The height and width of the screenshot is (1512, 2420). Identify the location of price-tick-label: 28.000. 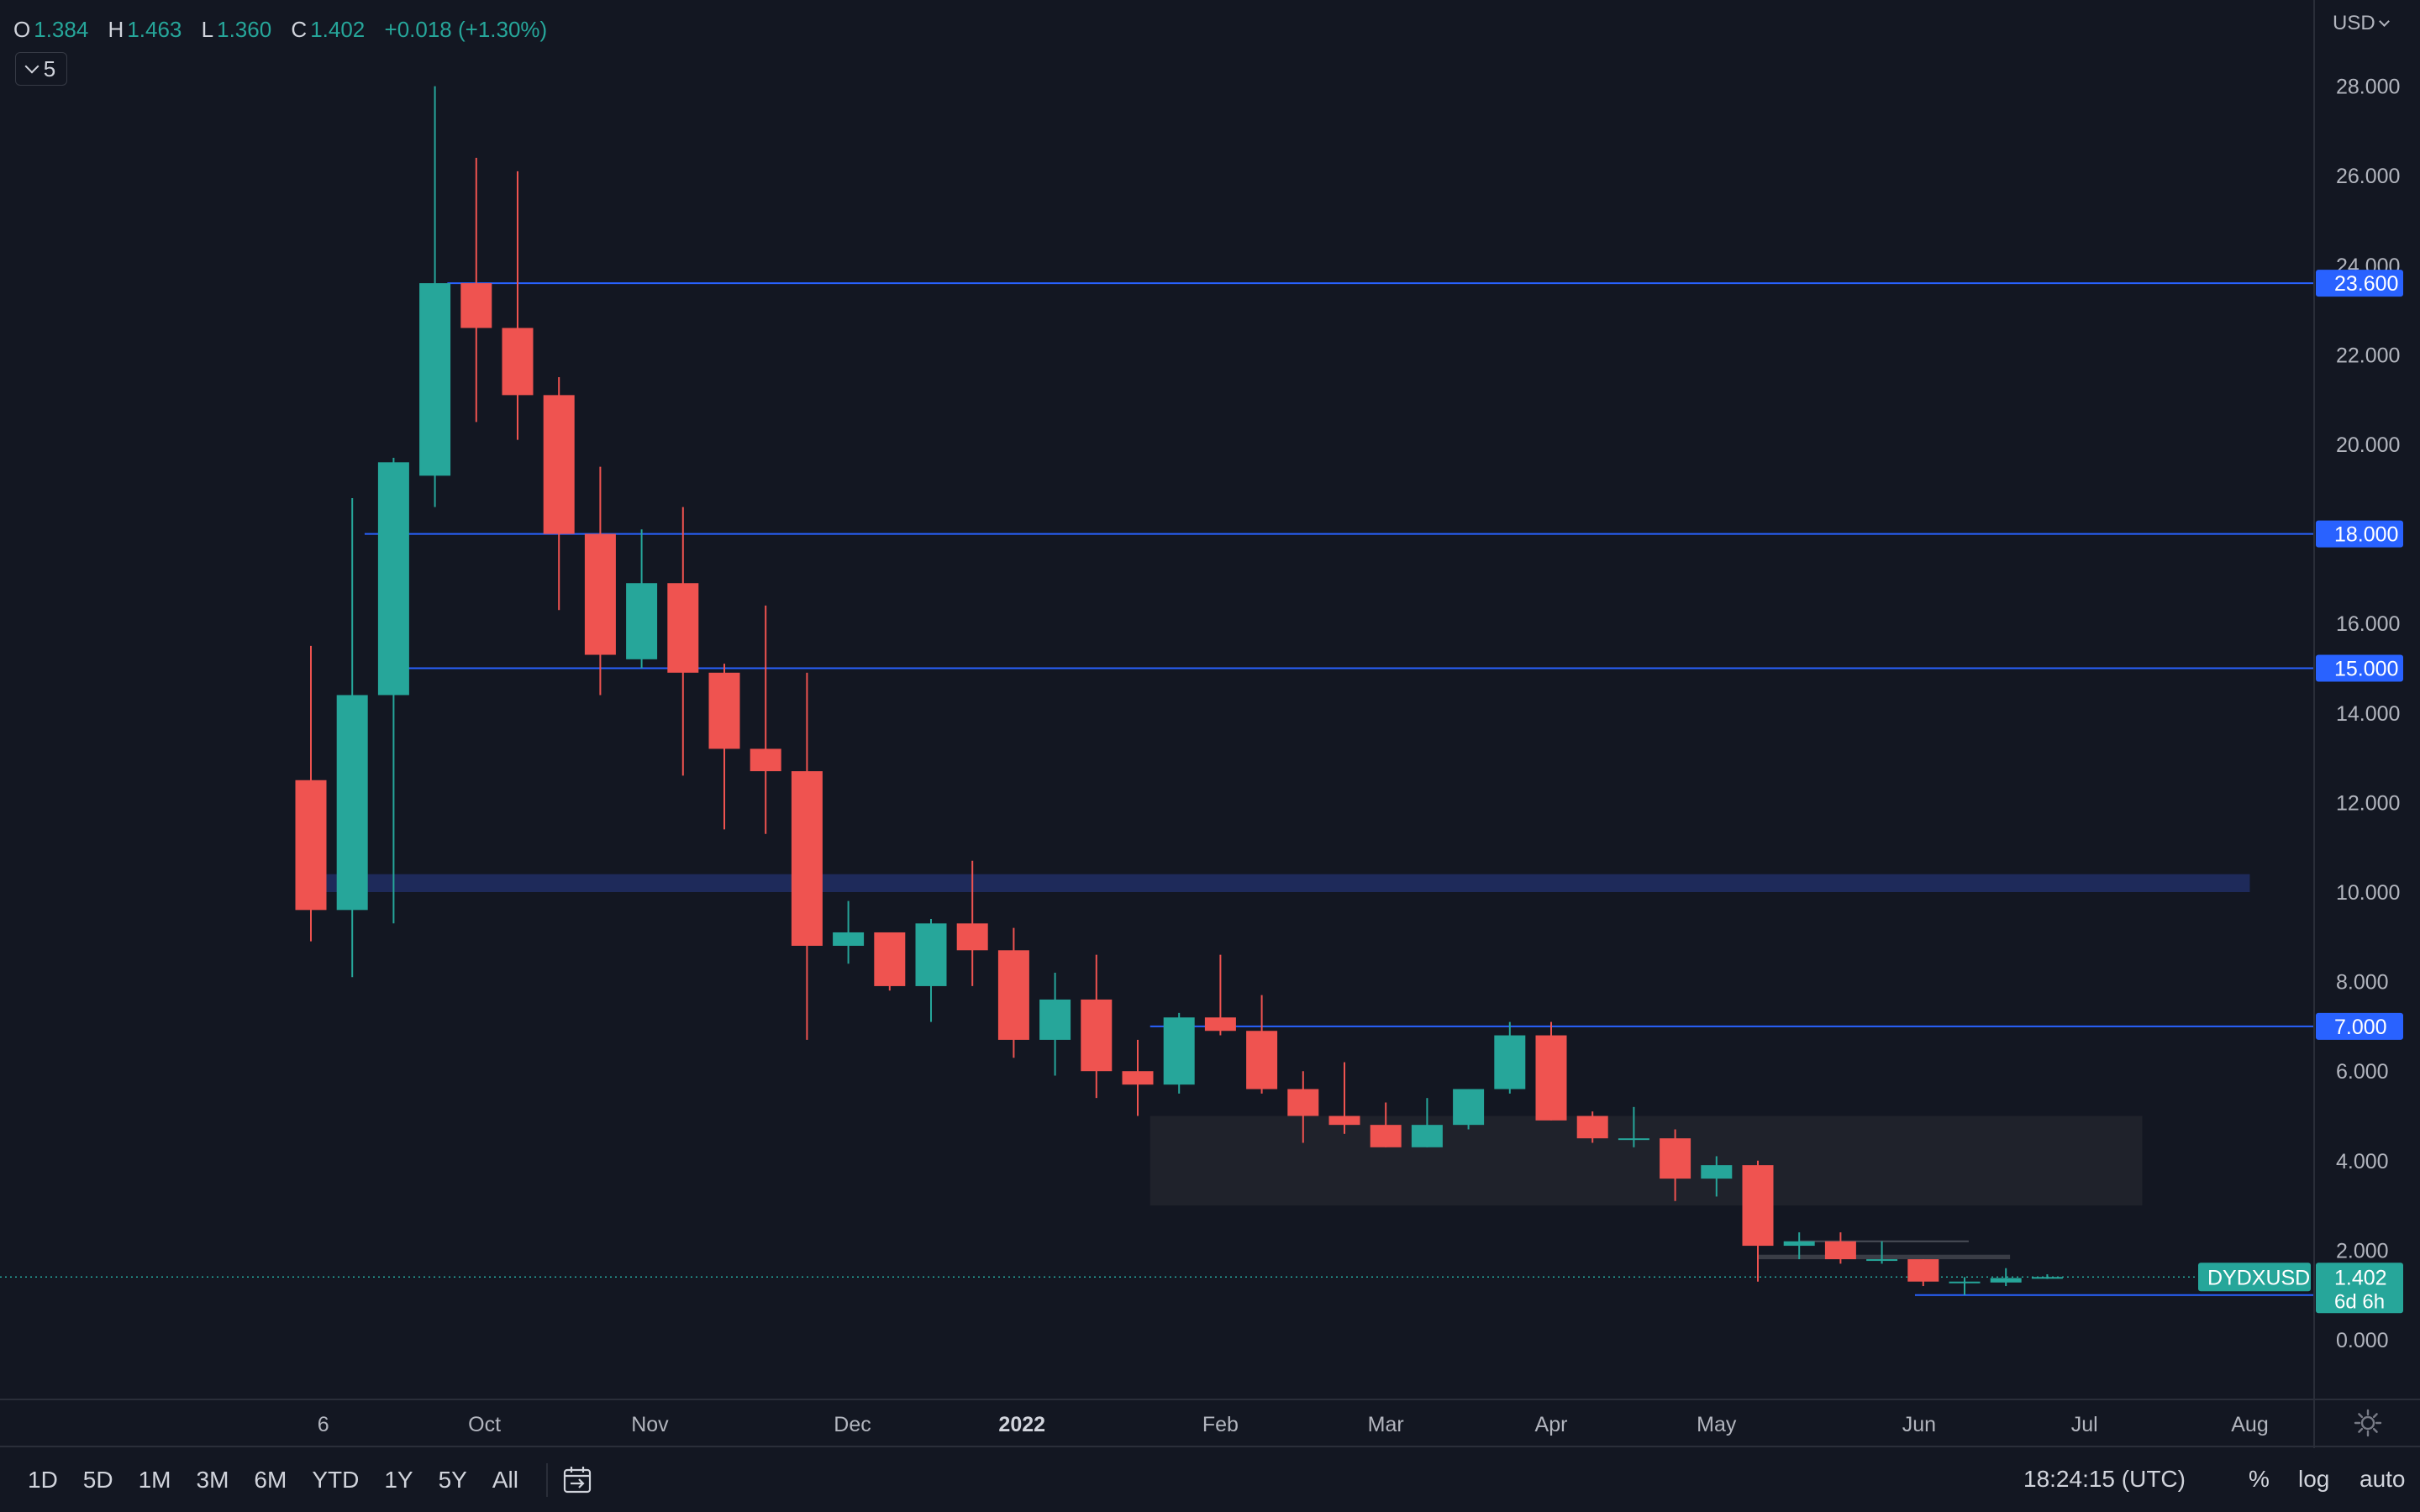
(2368, 87).